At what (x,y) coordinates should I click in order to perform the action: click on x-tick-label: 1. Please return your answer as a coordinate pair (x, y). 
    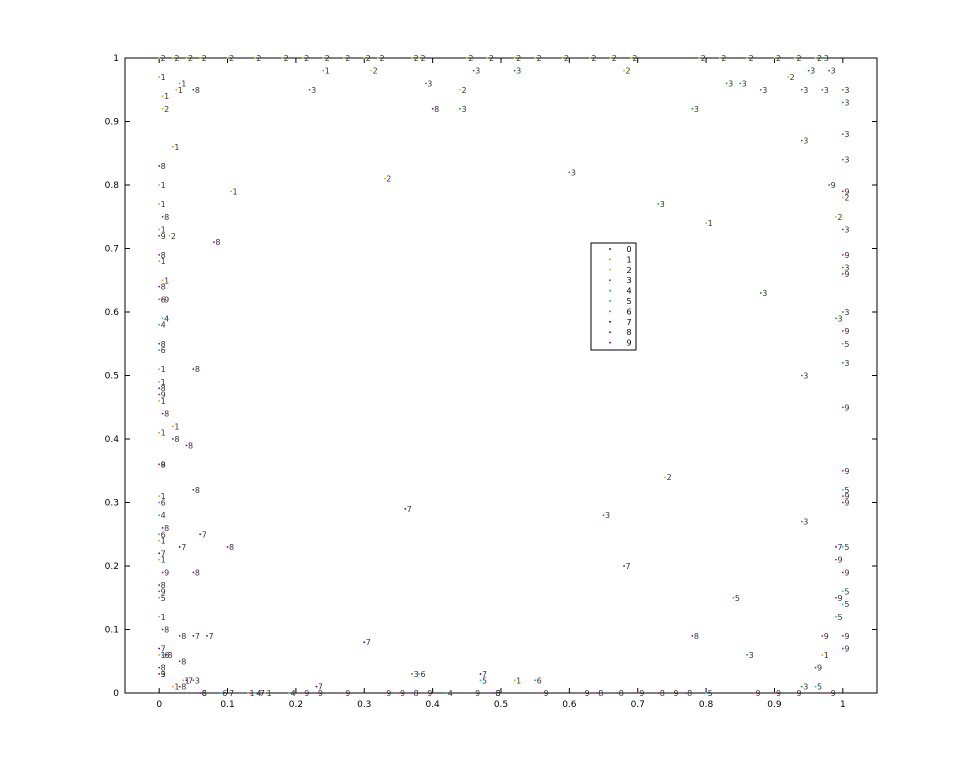
    Looking at the image, I should click on (843, 705).